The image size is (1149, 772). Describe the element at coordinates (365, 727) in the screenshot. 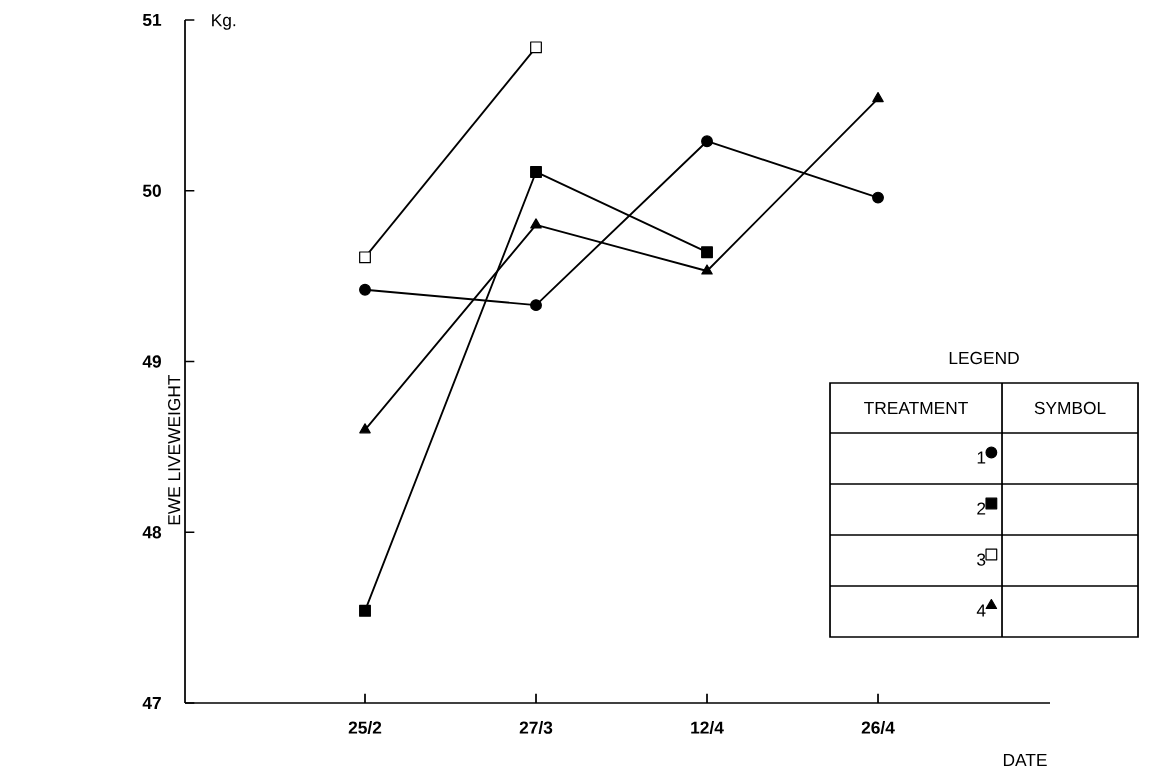

I see `x-tick-label: 25/2` at that location.